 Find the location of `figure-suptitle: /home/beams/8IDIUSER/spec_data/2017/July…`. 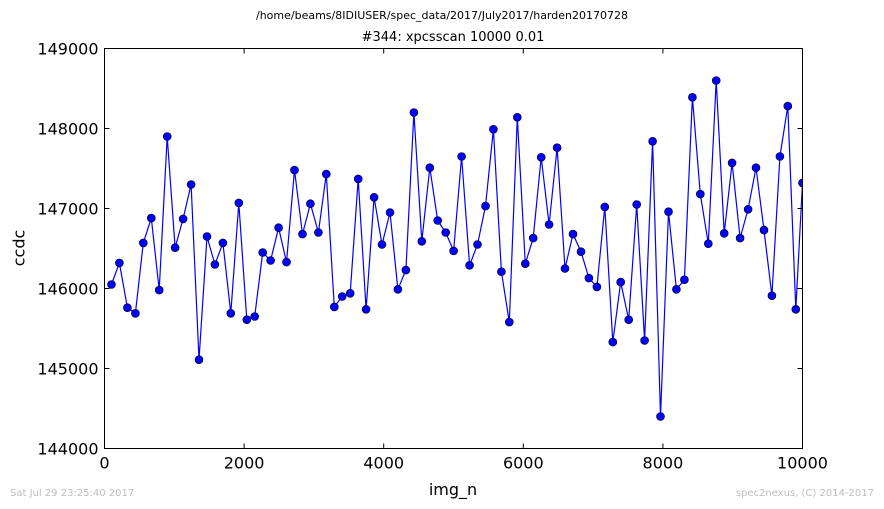

figure-suptitle: /home/beams/8IDIUSER/spec_data/2017/July… is located at coordinates (442, 15).